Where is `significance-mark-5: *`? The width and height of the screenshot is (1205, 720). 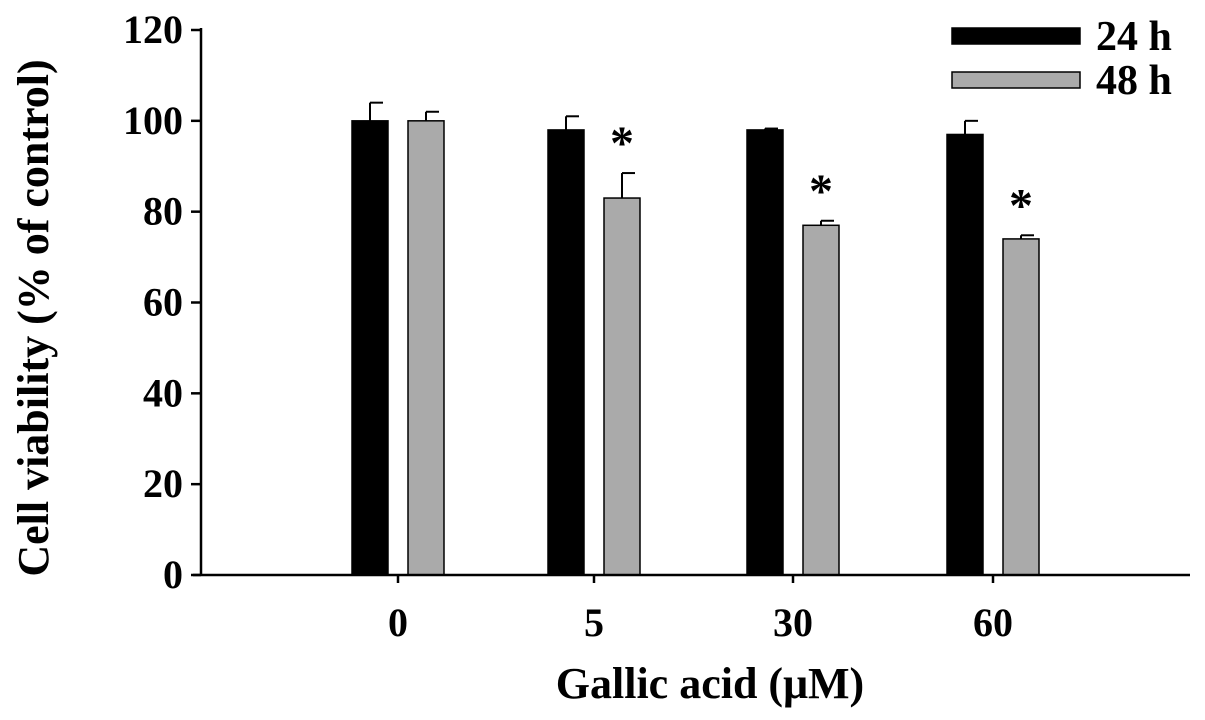 significance-mark-5: * is located at coordinates (622, 143).